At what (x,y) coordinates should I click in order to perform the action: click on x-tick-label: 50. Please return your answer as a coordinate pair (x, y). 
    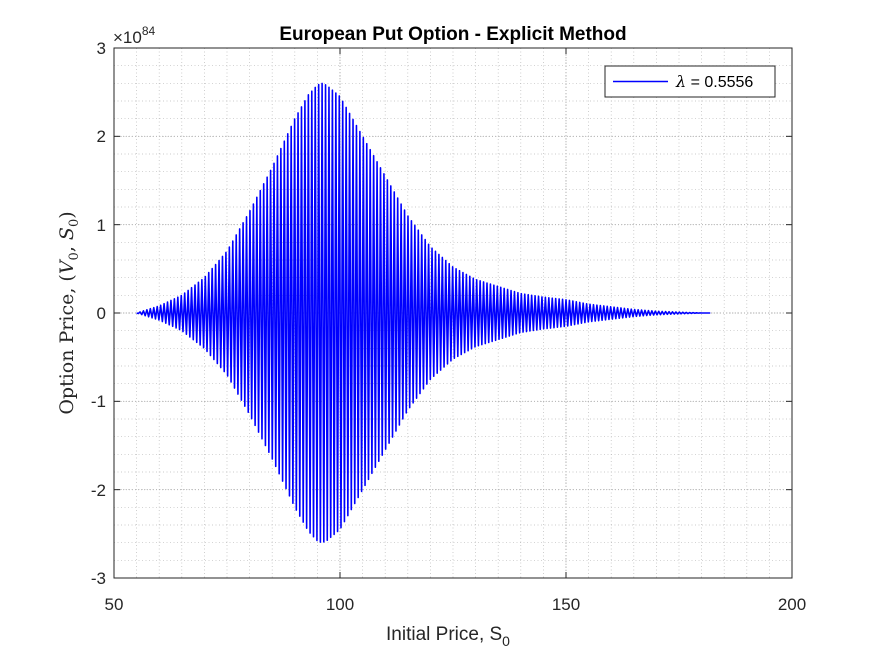
    Looking at the image, I should click on (114, 604).